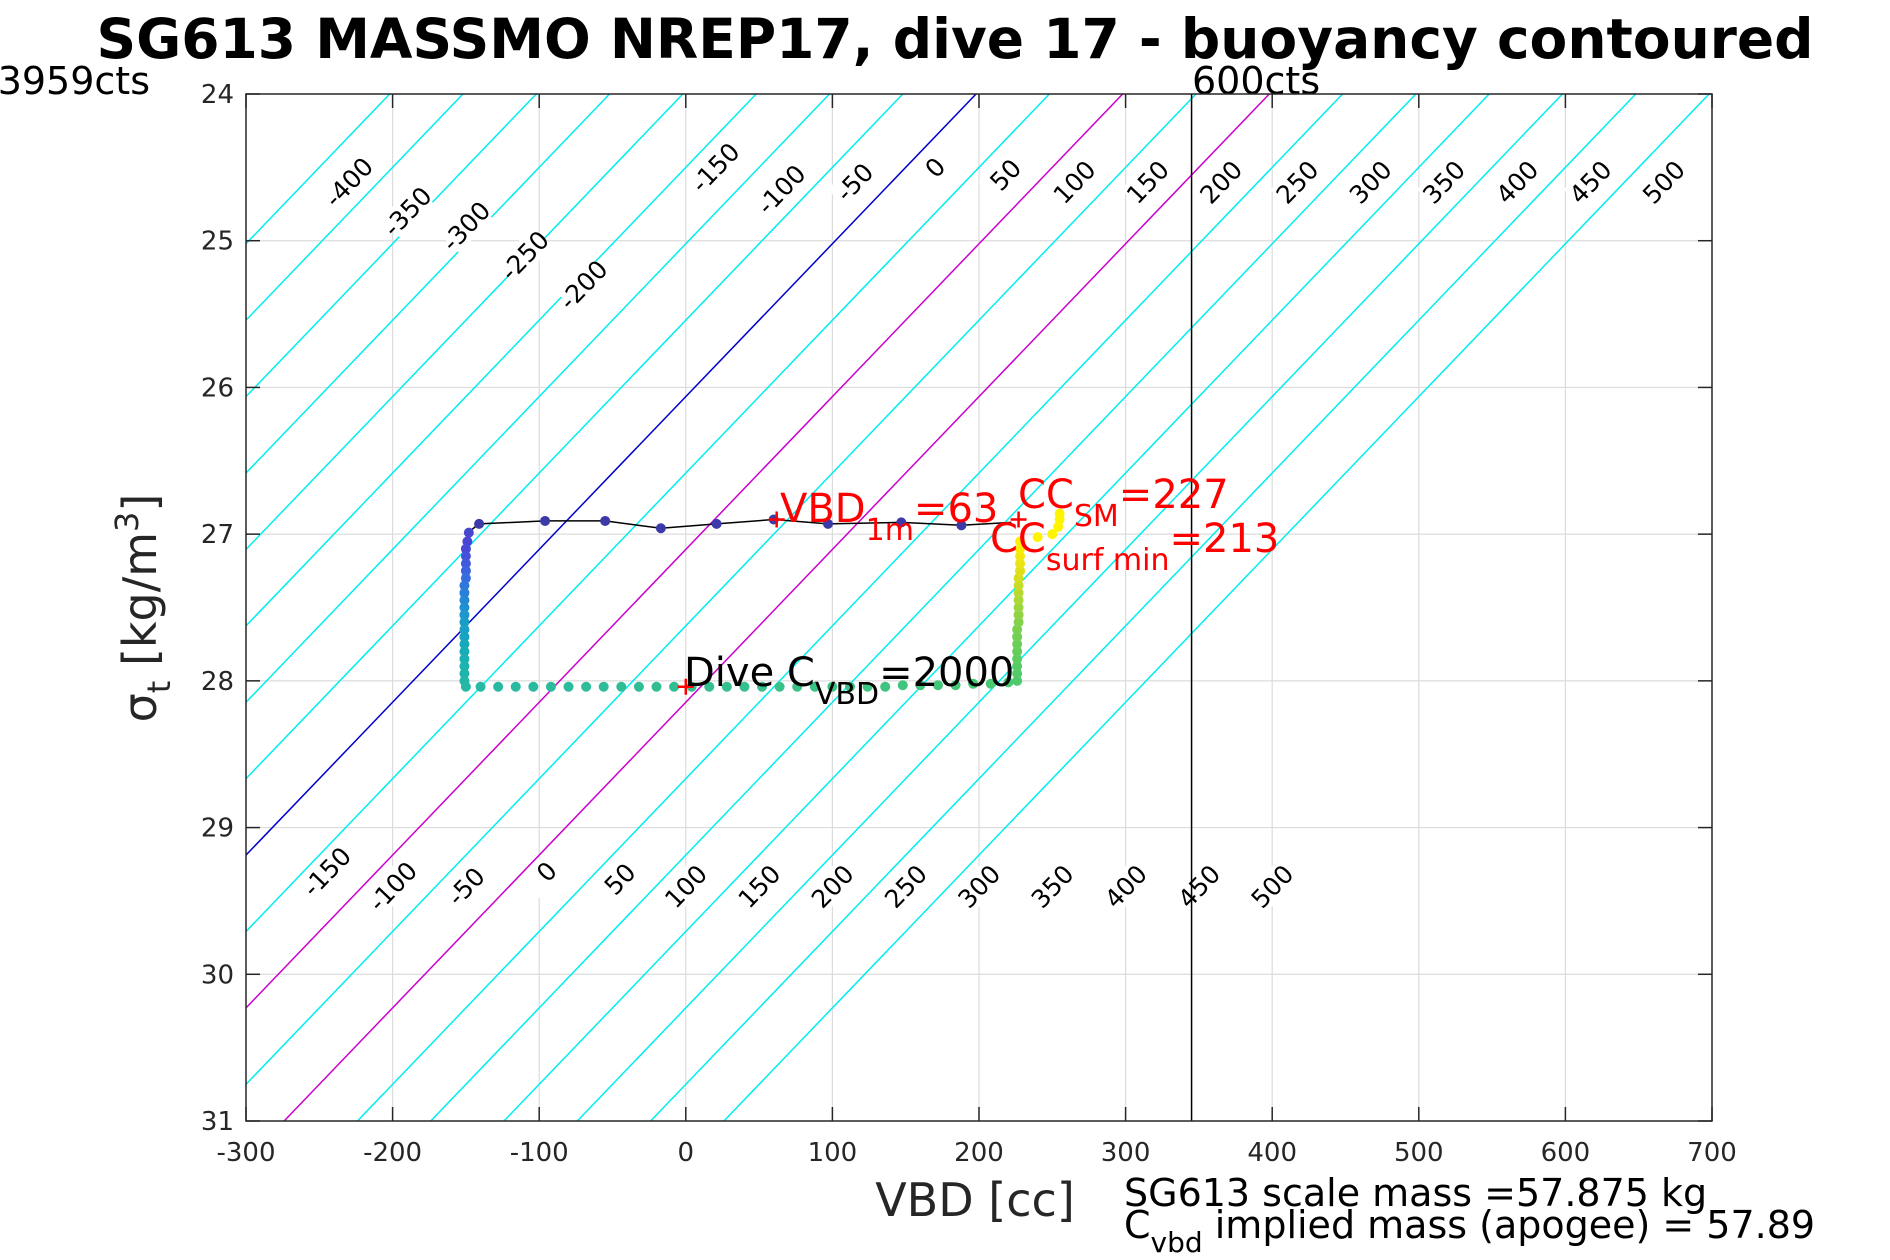 This screenshot has width=1890, height=1260. What do you see at coordinates (847, 694) in the screenshot?
I see `dive-cvbd-sub: VBD` at bounding box center [847, 694].